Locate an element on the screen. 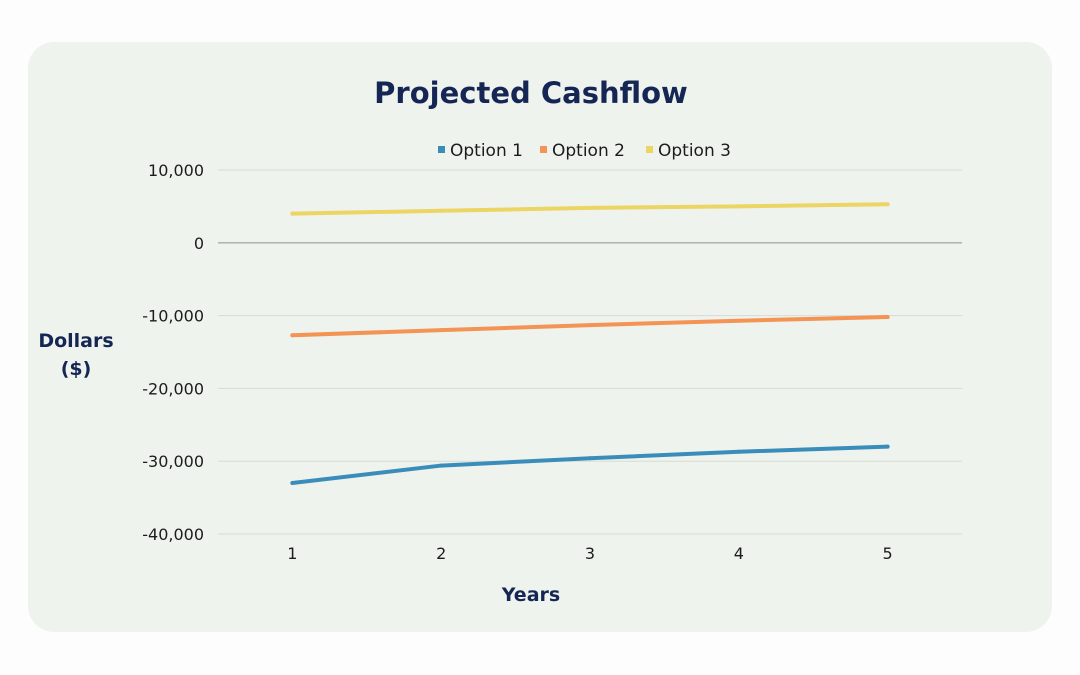 The width and height of the screenshot is (1080, 675). y-tick-label: -10,000 is located at coordinates (173, 316).